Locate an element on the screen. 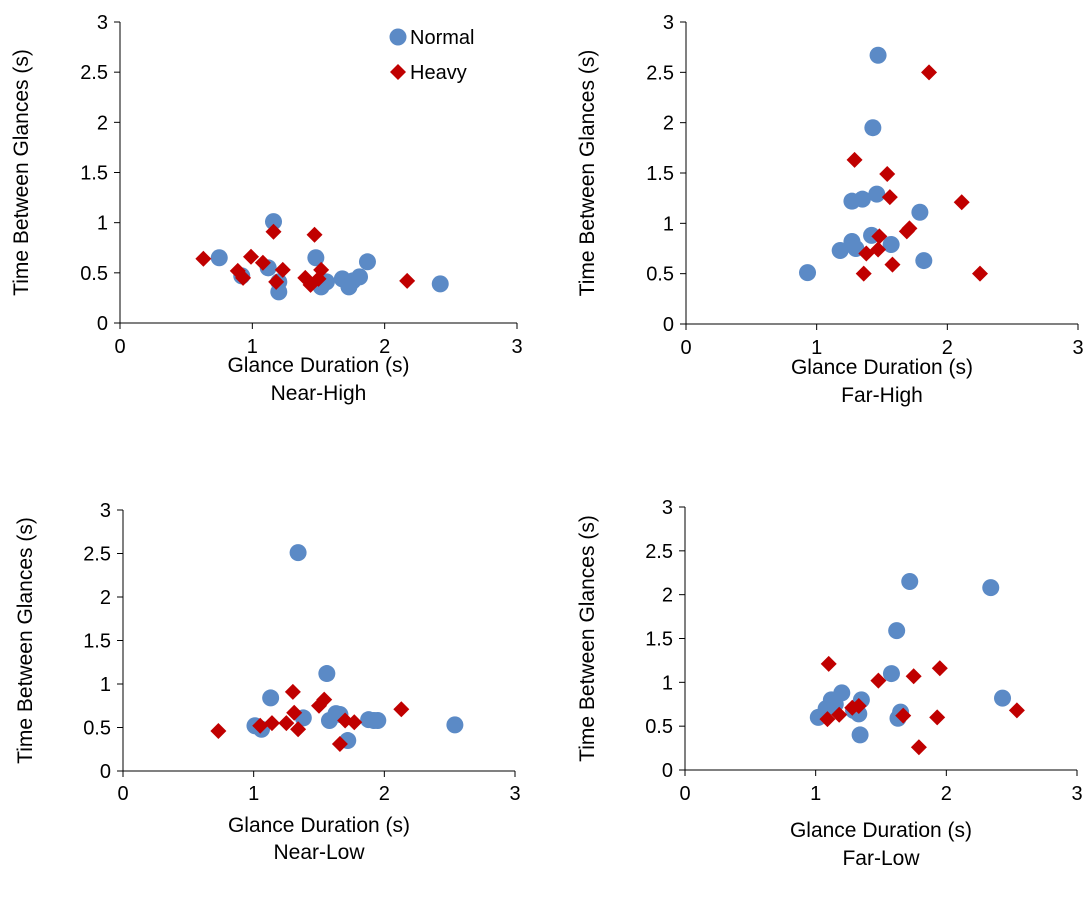 This screenshot has height=907, width=1089. panel-caption: Near-Low is located at coordinates (319, 852).